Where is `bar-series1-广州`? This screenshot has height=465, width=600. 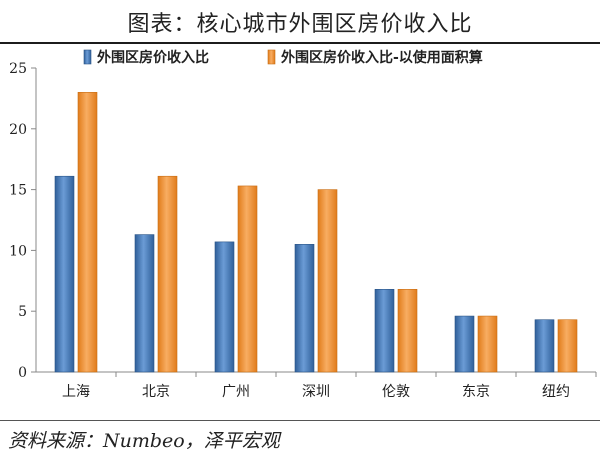 bar-series1-广州 is located at coordinates (224, 307).